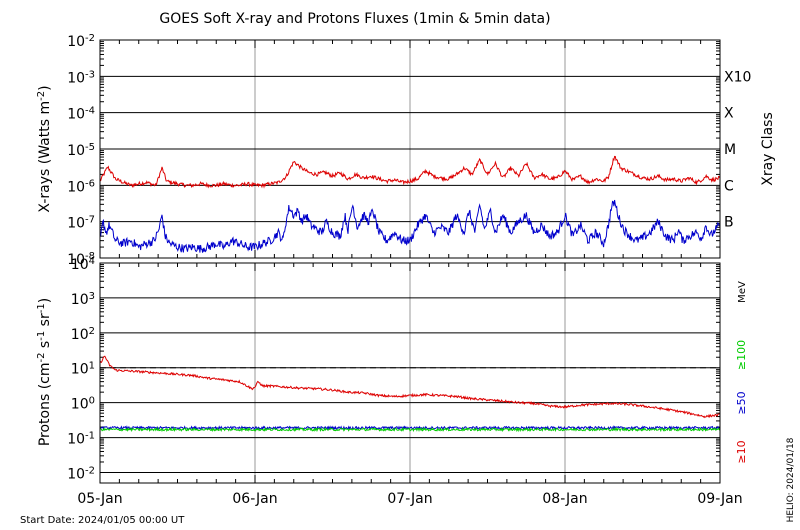 The image size is (800, 530). What do you see at coordinates (45, 372) in the screenshot?
I see `proton-y-axis-label: Protons (cm-2 s-1 sr-1)` at bounding box center [45, 372].